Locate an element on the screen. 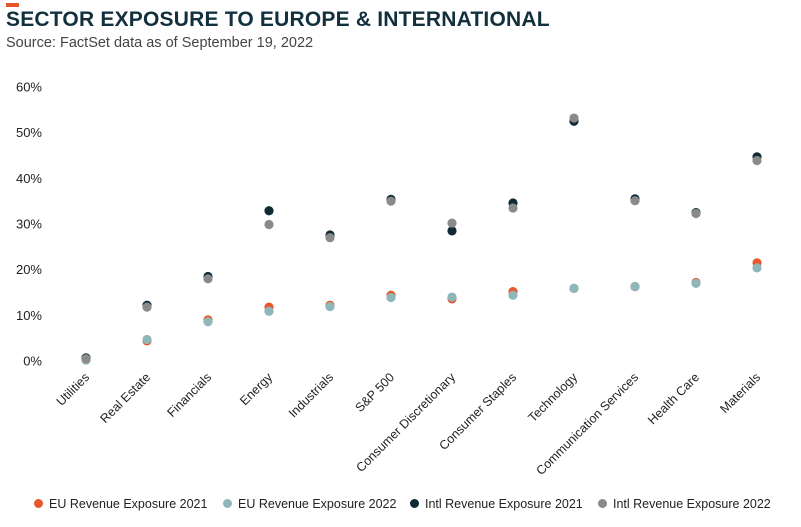 This screenshot has width=801, height=527. legend-item: Intl Revenue Exposure 2022 is located at coordinates (684, 504).